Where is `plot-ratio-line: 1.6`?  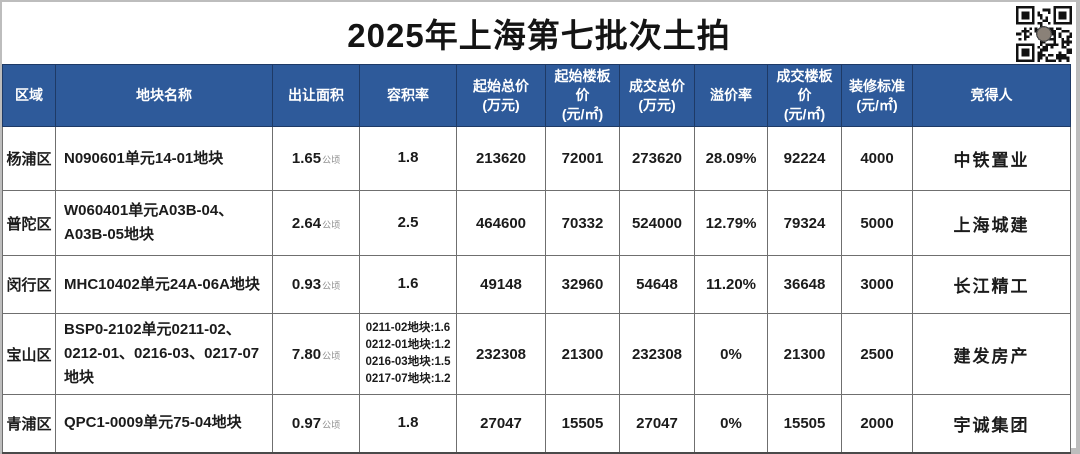
plot-ratio-line: 1.6 is located at coordinates (408, 284).